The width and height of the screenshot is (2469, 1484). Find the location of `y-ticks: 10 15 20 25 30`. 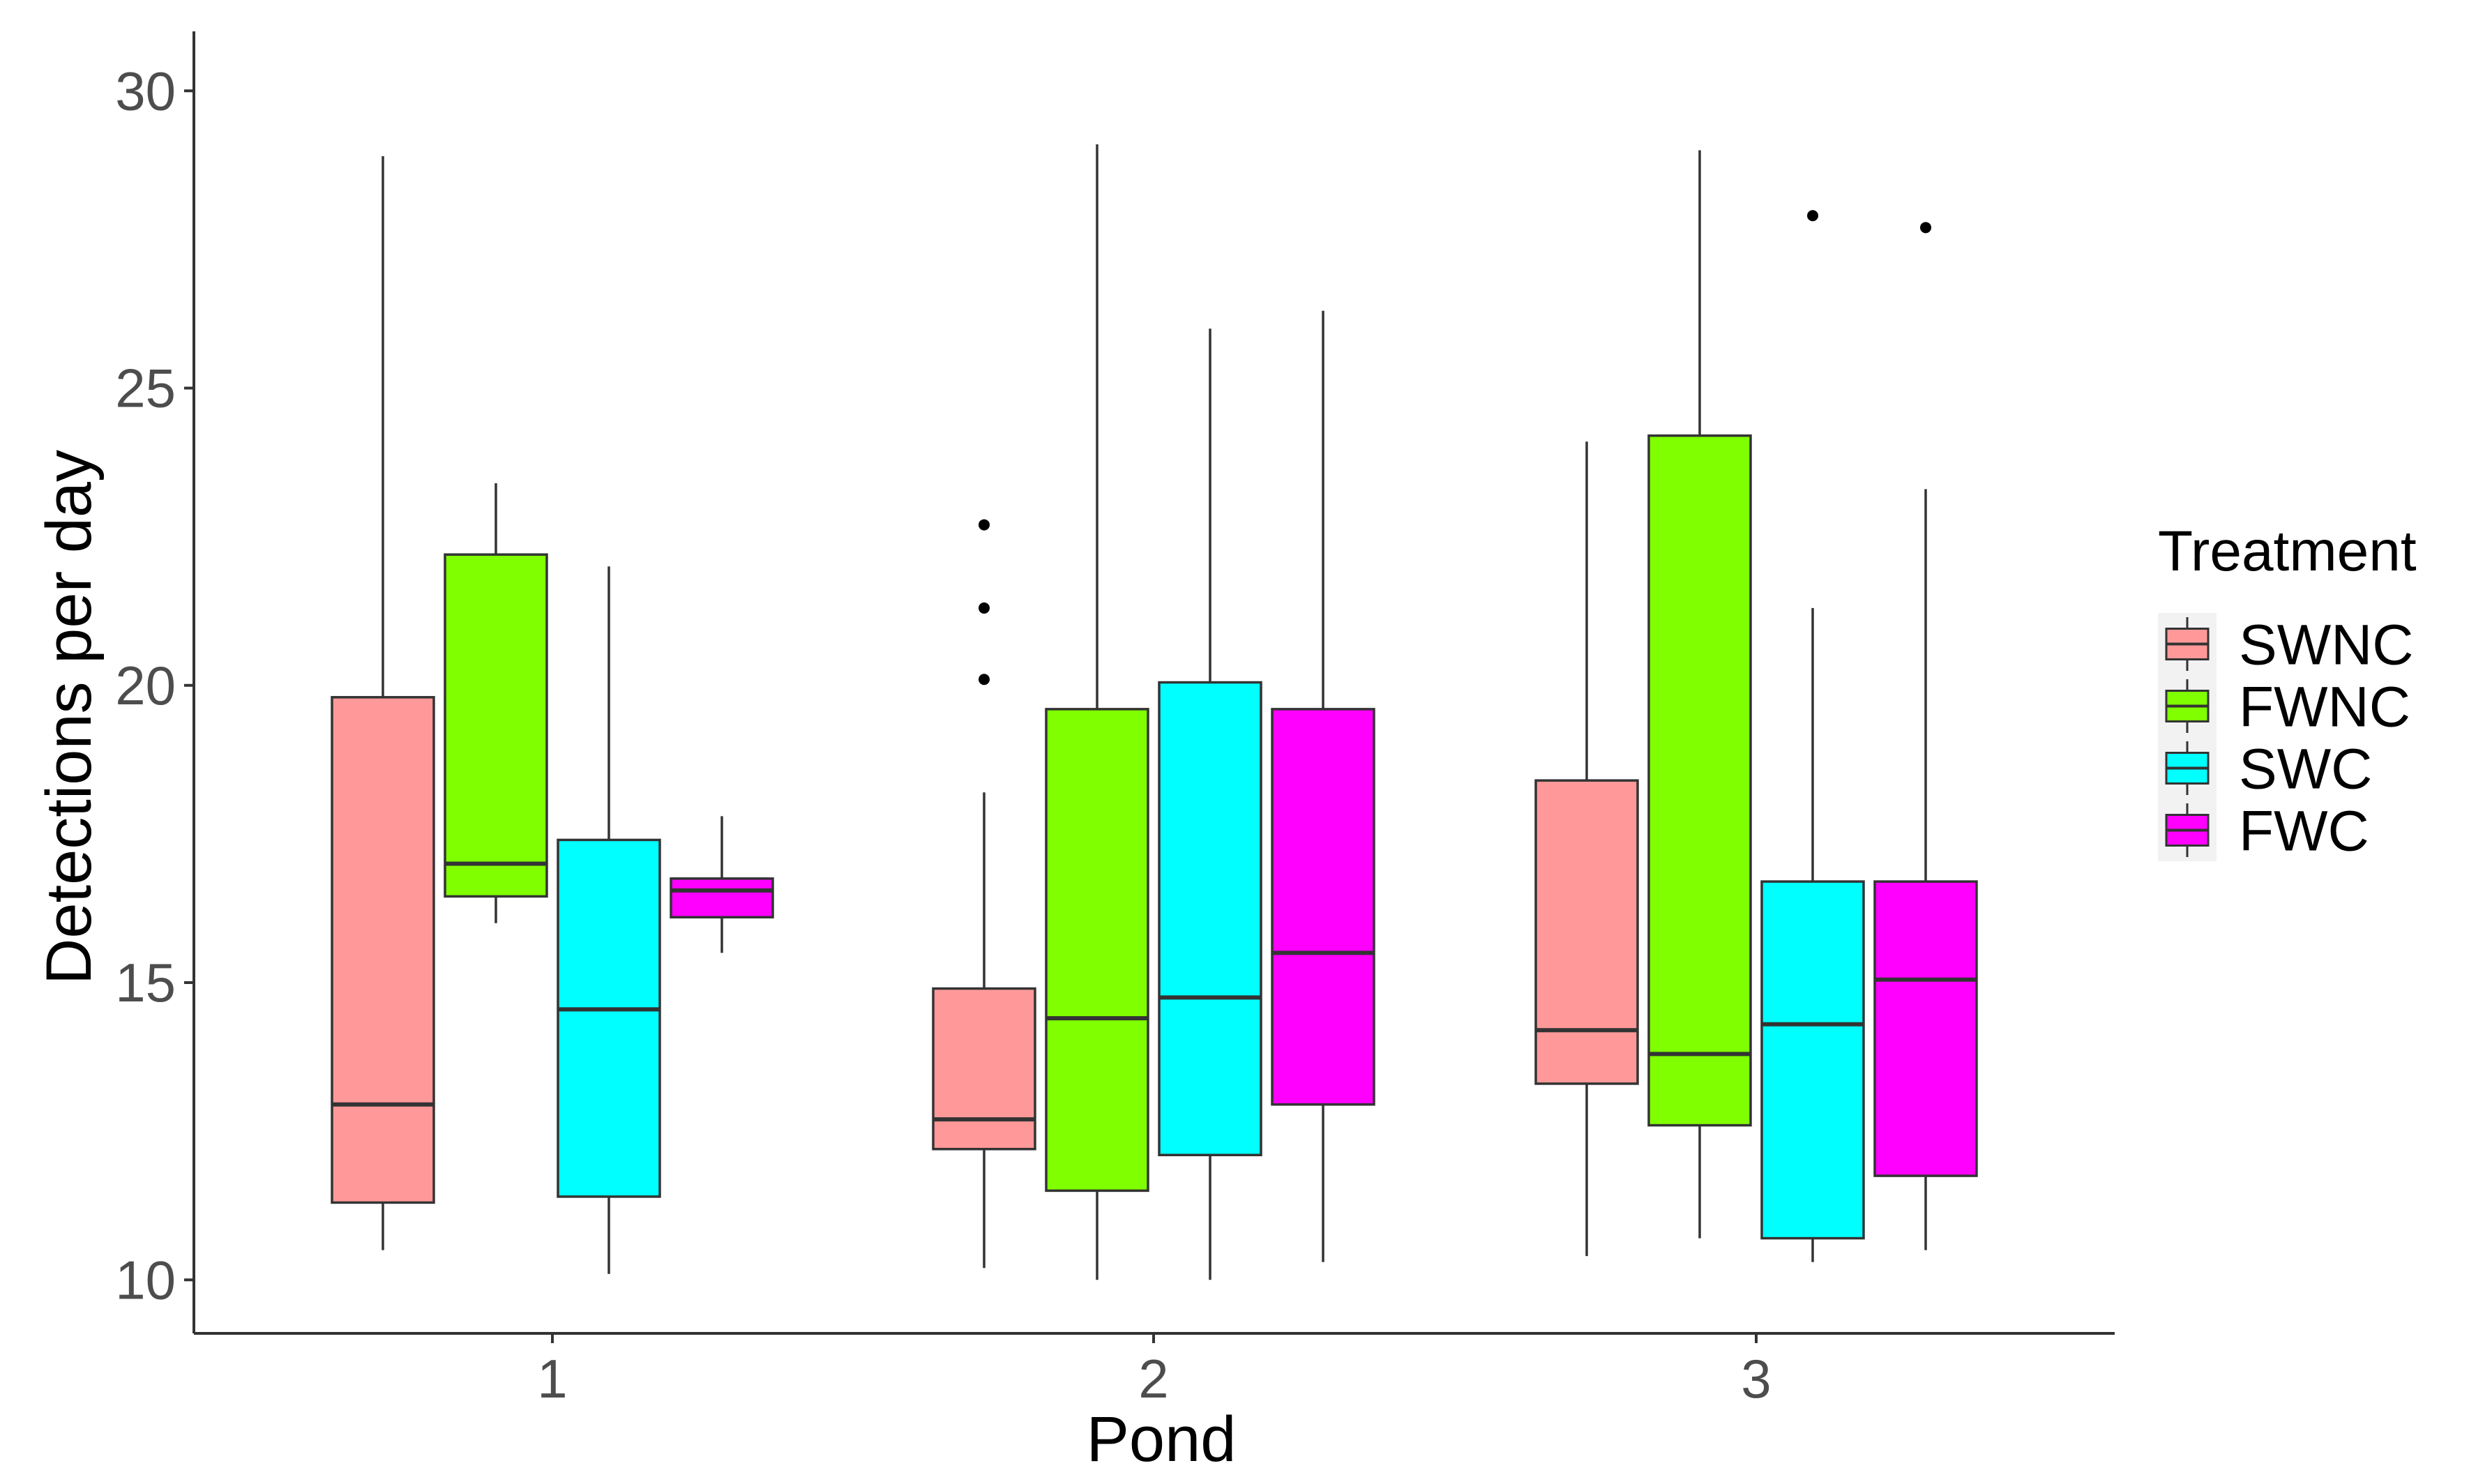

y-ticks: 10 15 20 25 30 is located at coordinates (154, 685).